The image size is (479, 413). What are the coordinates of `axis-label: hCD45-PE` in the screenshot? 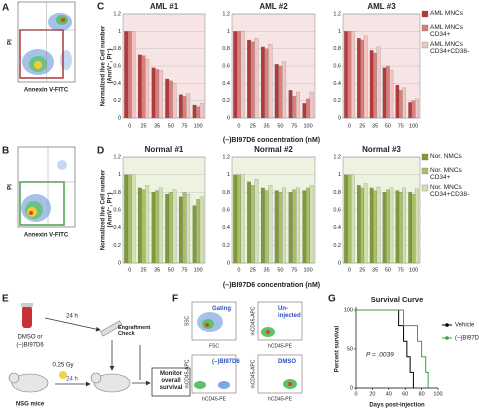 It's located at (280, 346).